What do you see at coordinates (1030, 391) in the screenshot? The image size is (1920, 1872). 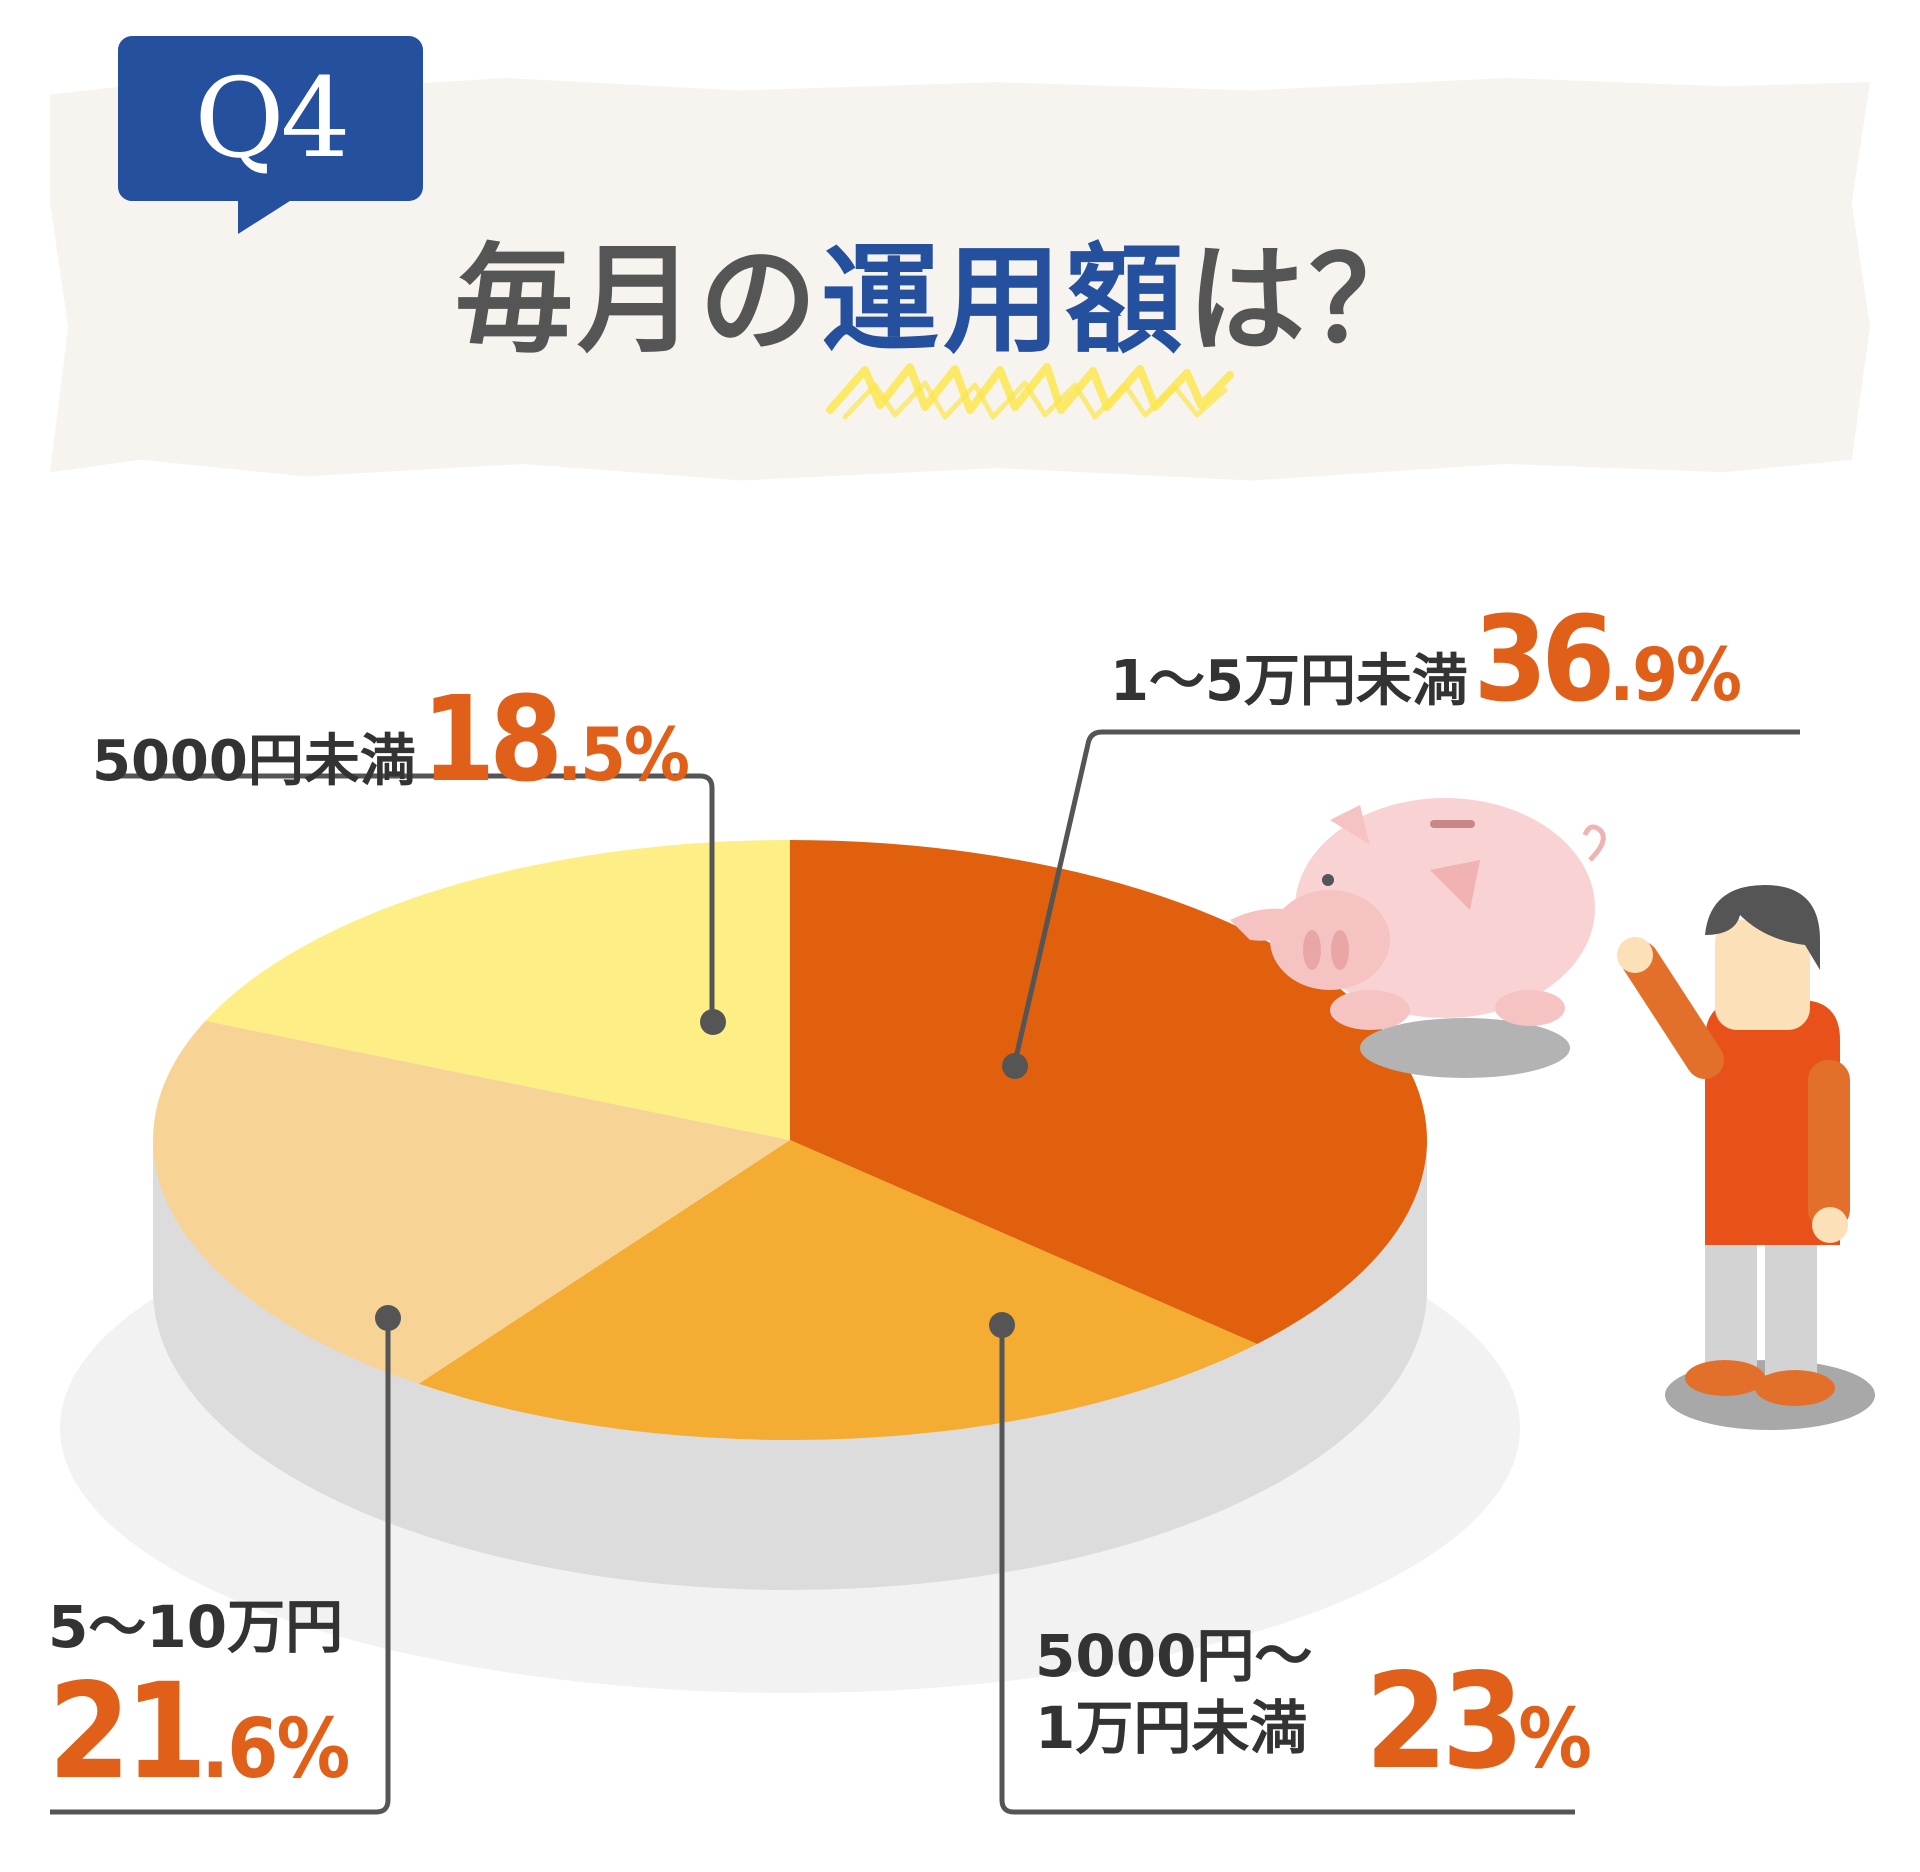 I see `highlight-scribble` at bounding box center [1030, 391].